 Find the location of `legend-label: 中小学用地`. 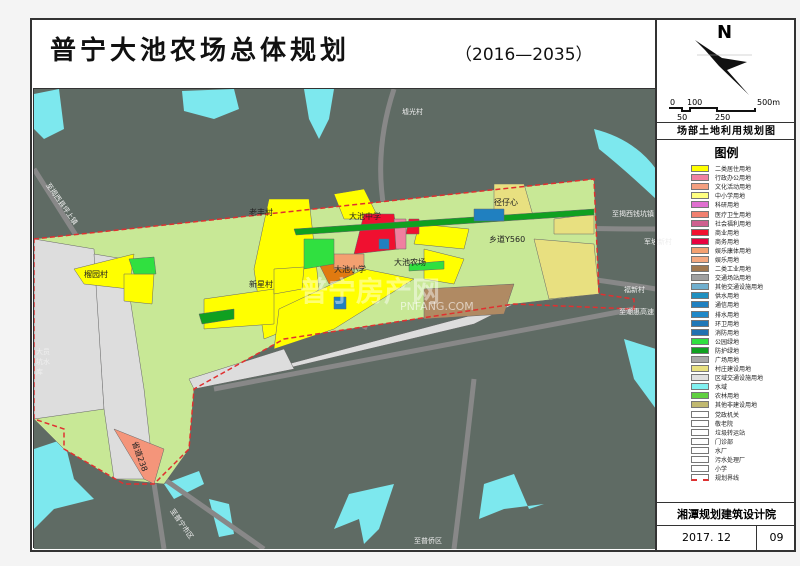

legend-label: 中小学用地 is located at coordinates (730, 197).